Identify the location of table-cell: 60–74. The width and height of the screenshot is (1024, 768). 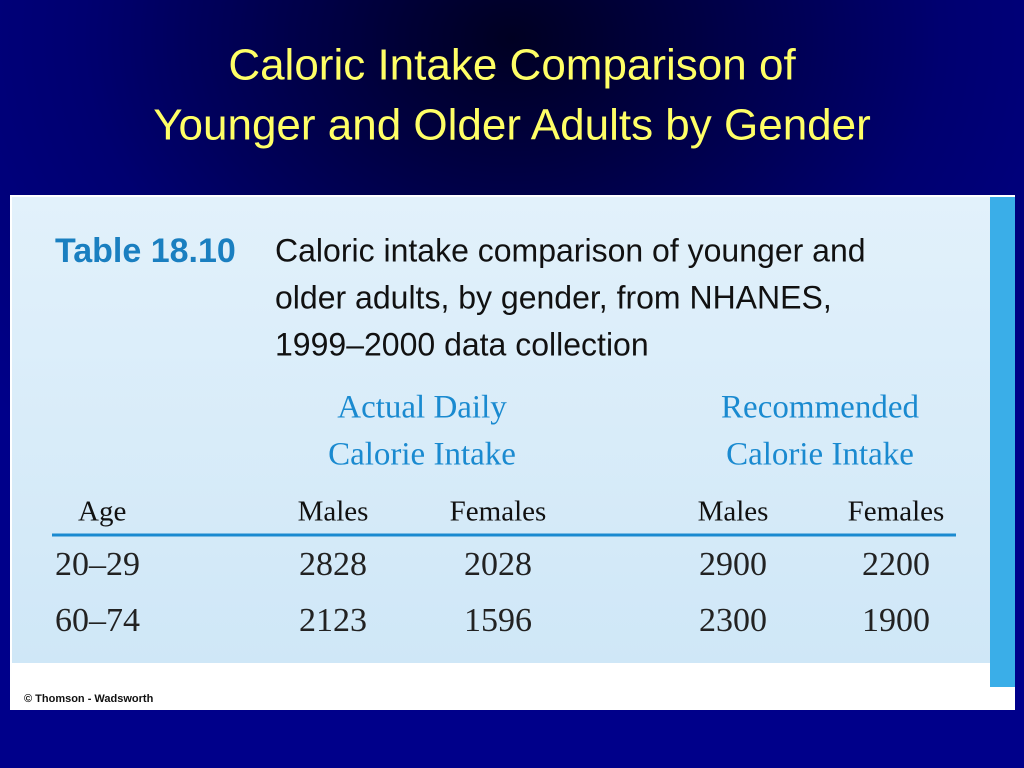
(97, 620).